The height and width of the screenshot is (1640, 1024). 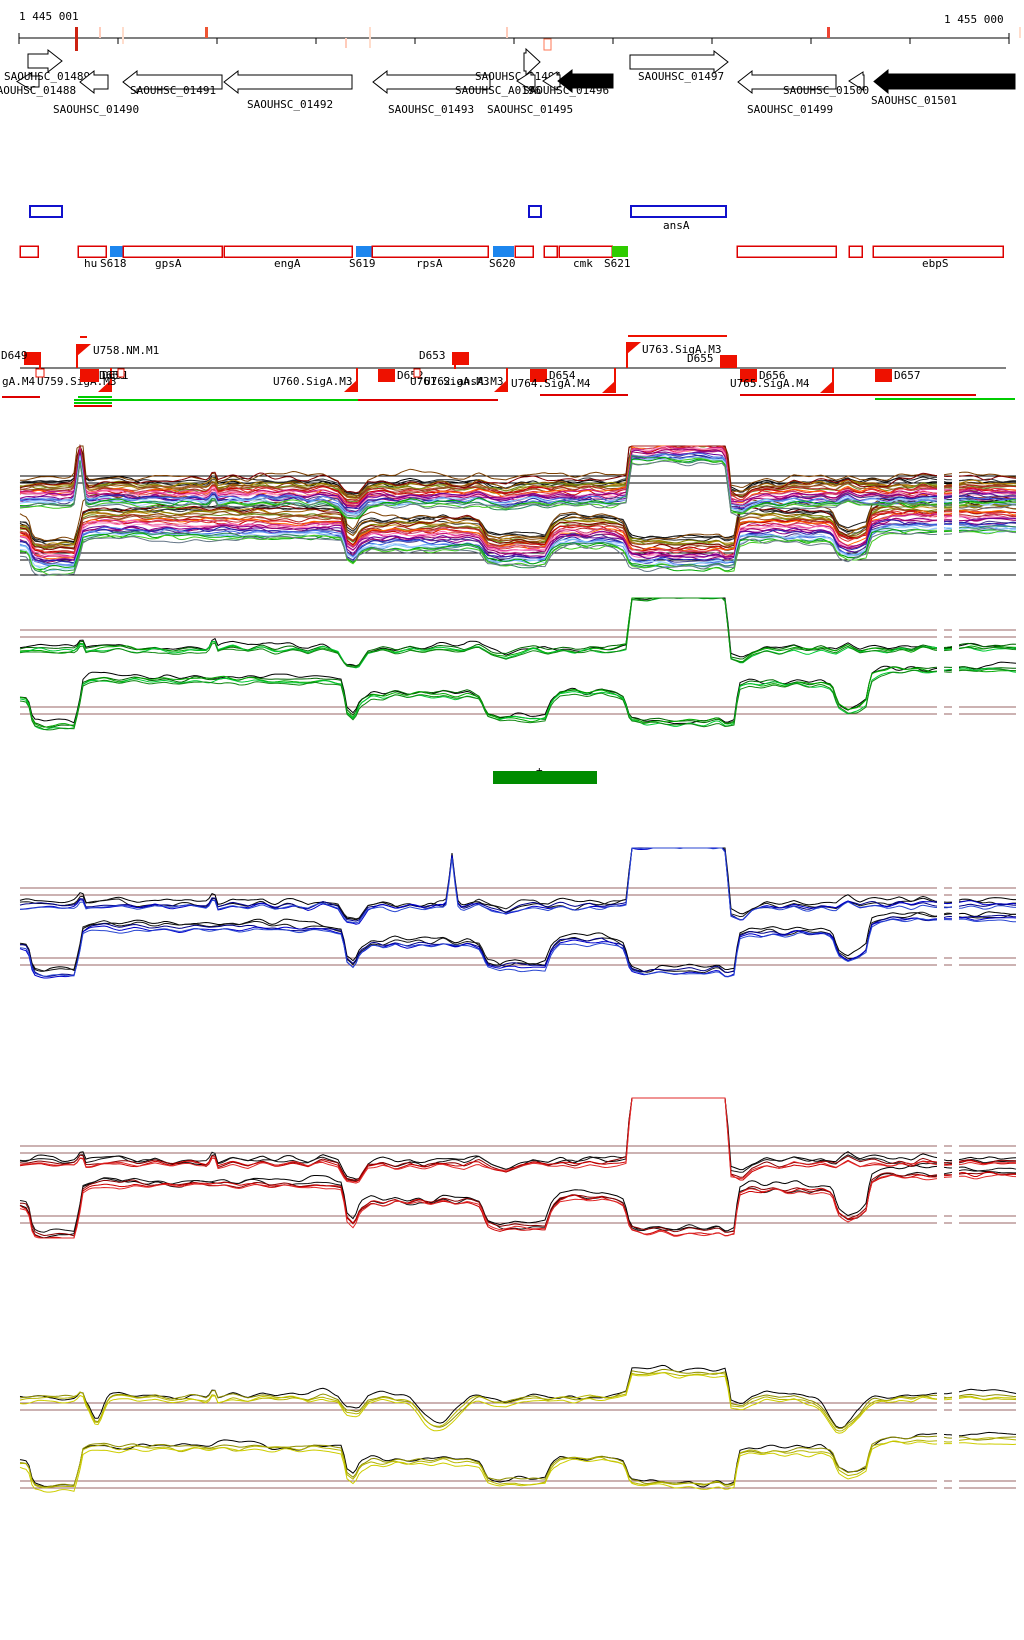 I want to click on flag-icon-u764-siga-m4, so click(x=608, y=387).